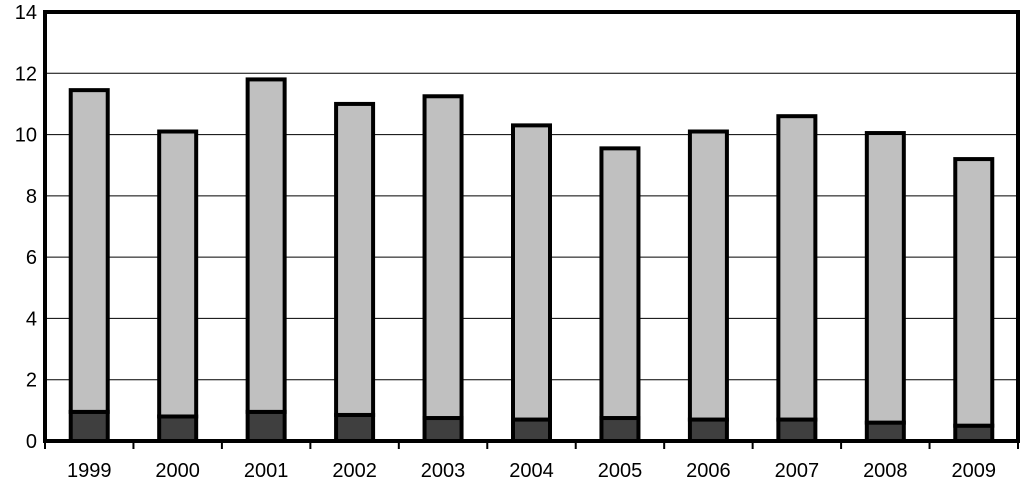  Describe the element at coordinates (797, 471) in the screenshot. I see `x-tick-label: 2007` at that location.